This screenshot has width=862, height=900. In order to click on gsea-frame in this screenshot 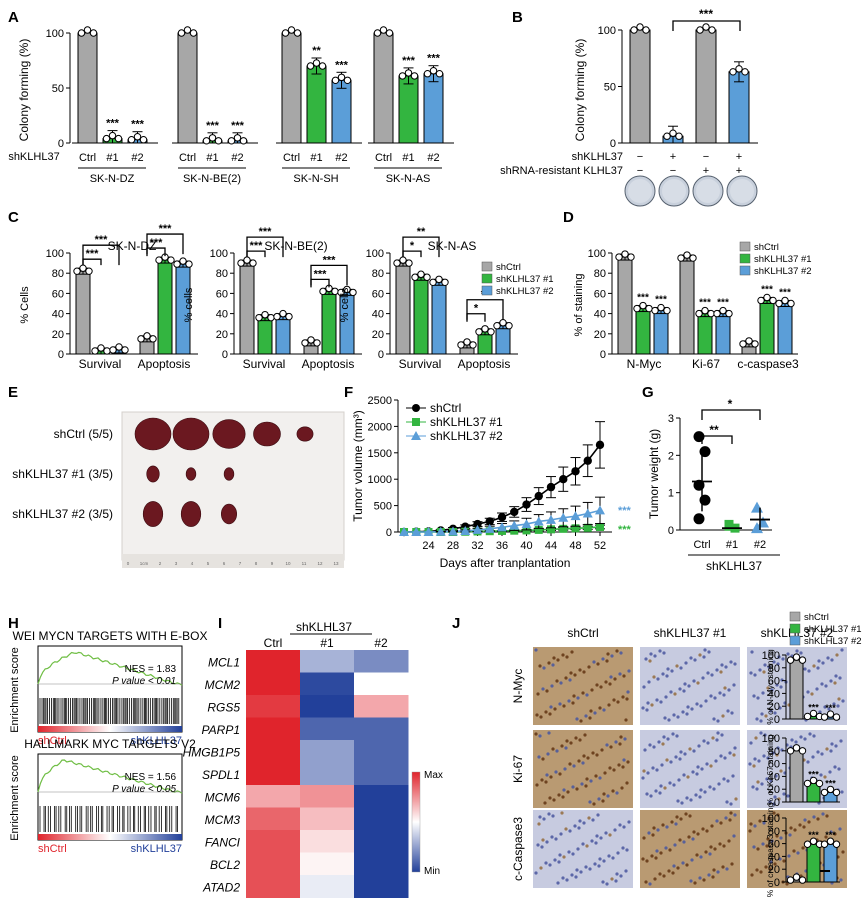, I will do `click(110, 689)`.